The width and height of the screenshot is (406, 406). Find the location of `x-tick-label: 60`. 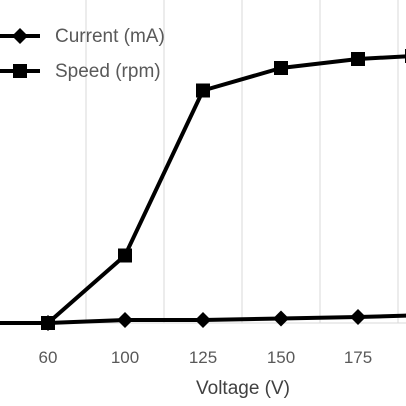

x-tick-label: 60 is located at coordinates (48, 357).